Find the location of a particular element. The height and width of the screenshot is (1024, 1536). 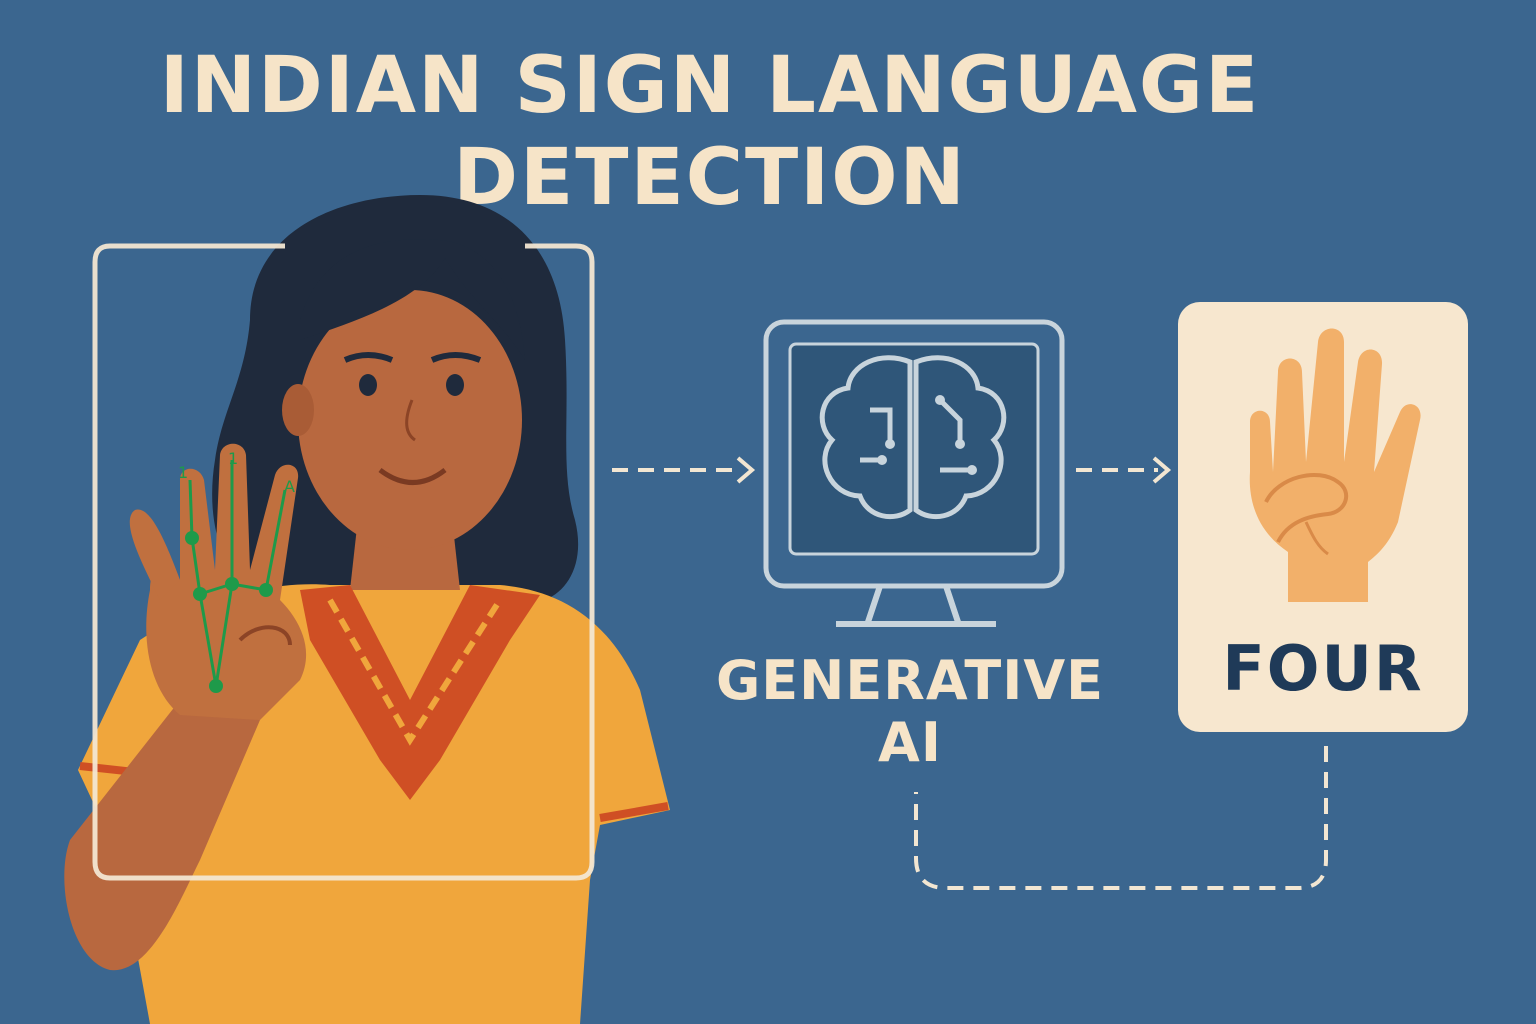

hand-landmarks: 1 1 A is located at coordinates (236, 571).